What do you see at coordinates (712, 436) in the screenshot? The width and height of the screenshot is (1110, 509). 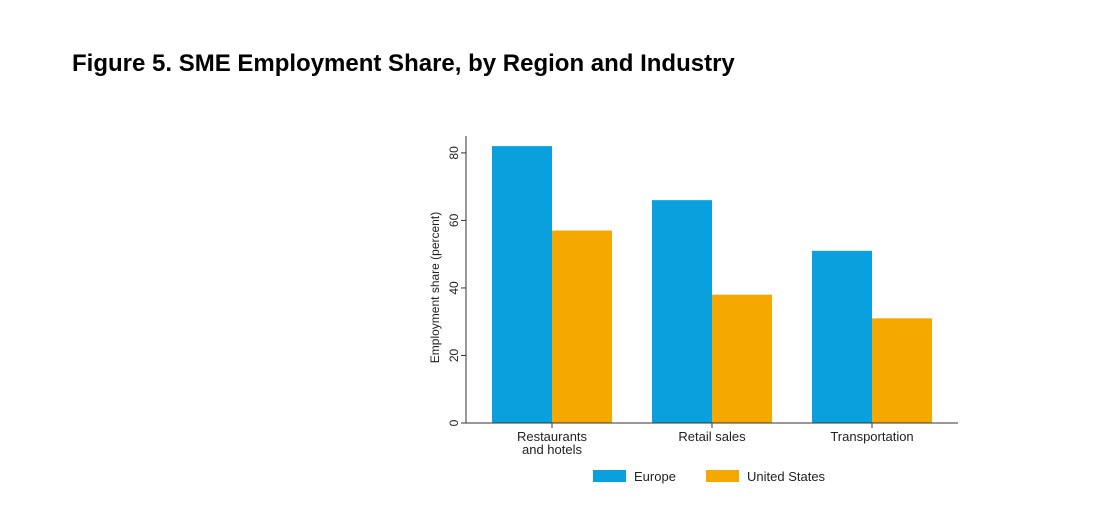 I see `category-label: Retail sales` at bounding box center [712, 436].